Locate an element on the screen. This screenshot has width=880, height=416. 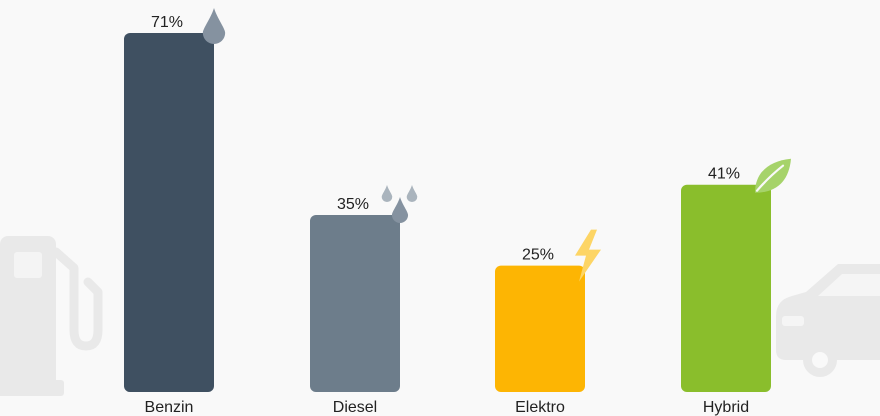
value-label-benzin: 71% is located at coordinates (167, 22).